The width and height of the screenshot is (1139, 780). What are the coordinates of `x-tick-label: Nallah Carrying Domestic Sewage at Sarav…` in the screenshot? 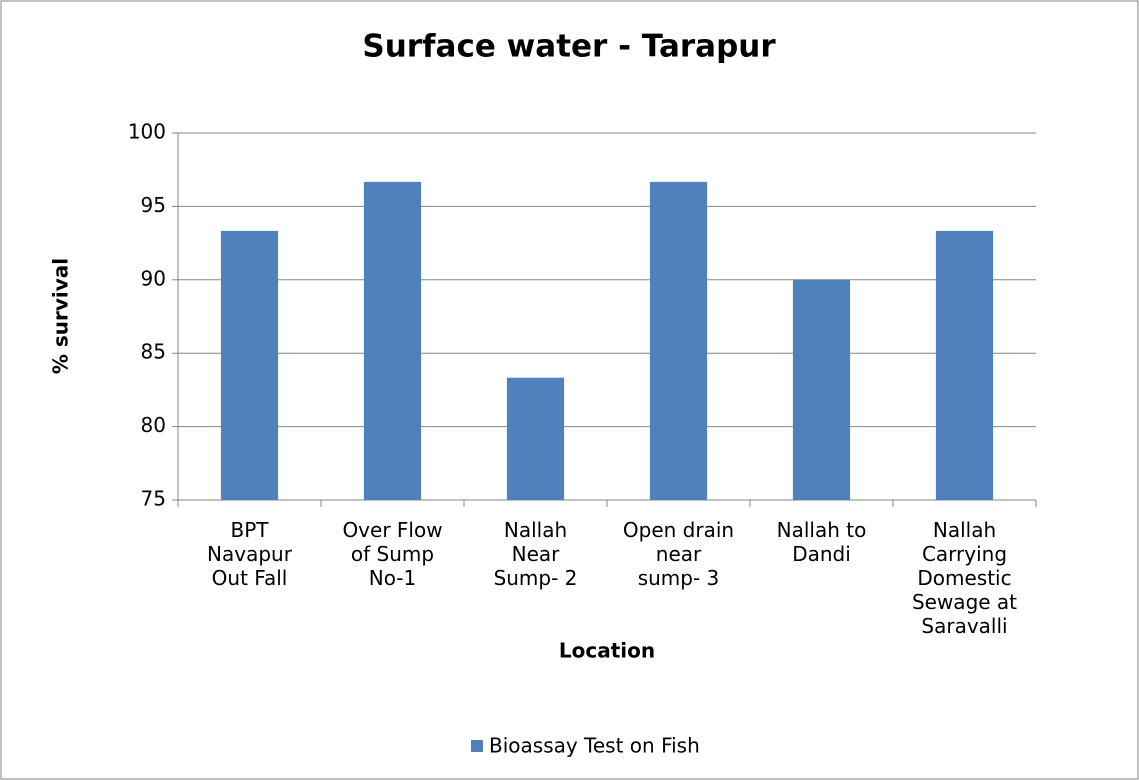 It's located at (964, 578).